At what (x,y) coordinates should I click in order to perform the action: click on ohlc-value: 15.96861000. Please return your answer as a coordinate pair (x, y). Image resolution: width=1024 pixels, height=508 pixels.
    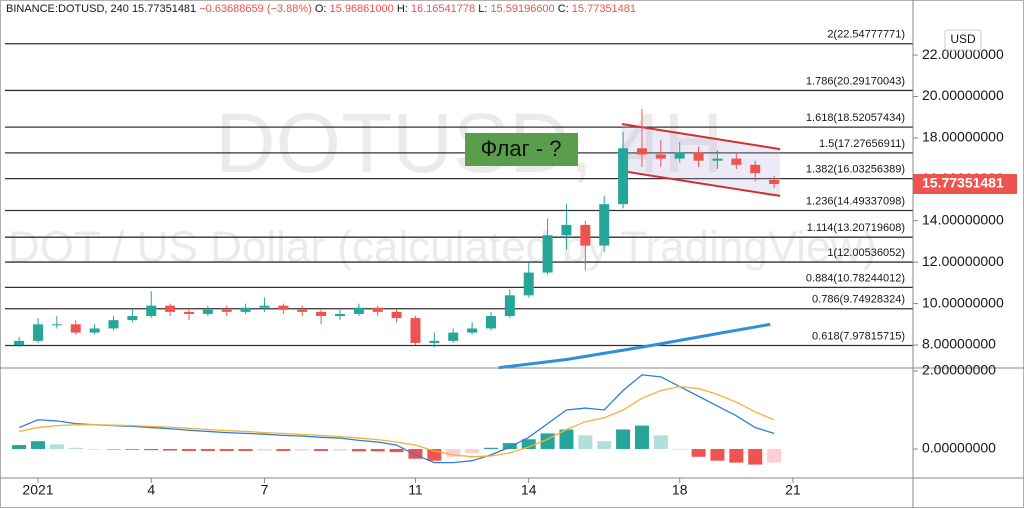
    Looking at the image, I should click on (362, 9).